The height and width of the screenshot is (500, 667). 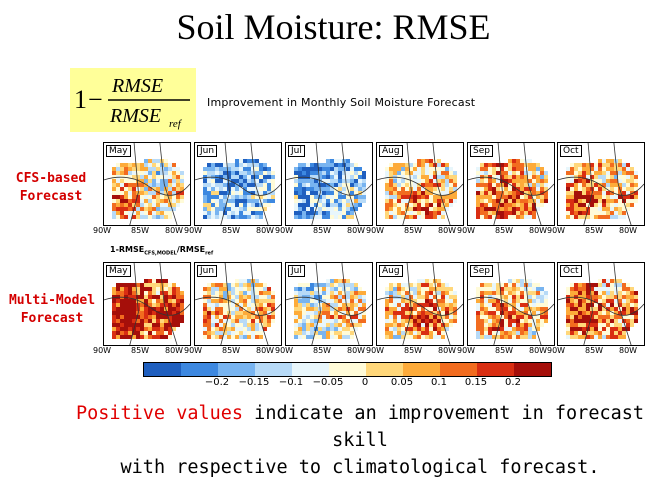 What do you see at coordinates (95, 99) in the screenshot?
I see `formula-minus: −` at bounding box center [95, 99].